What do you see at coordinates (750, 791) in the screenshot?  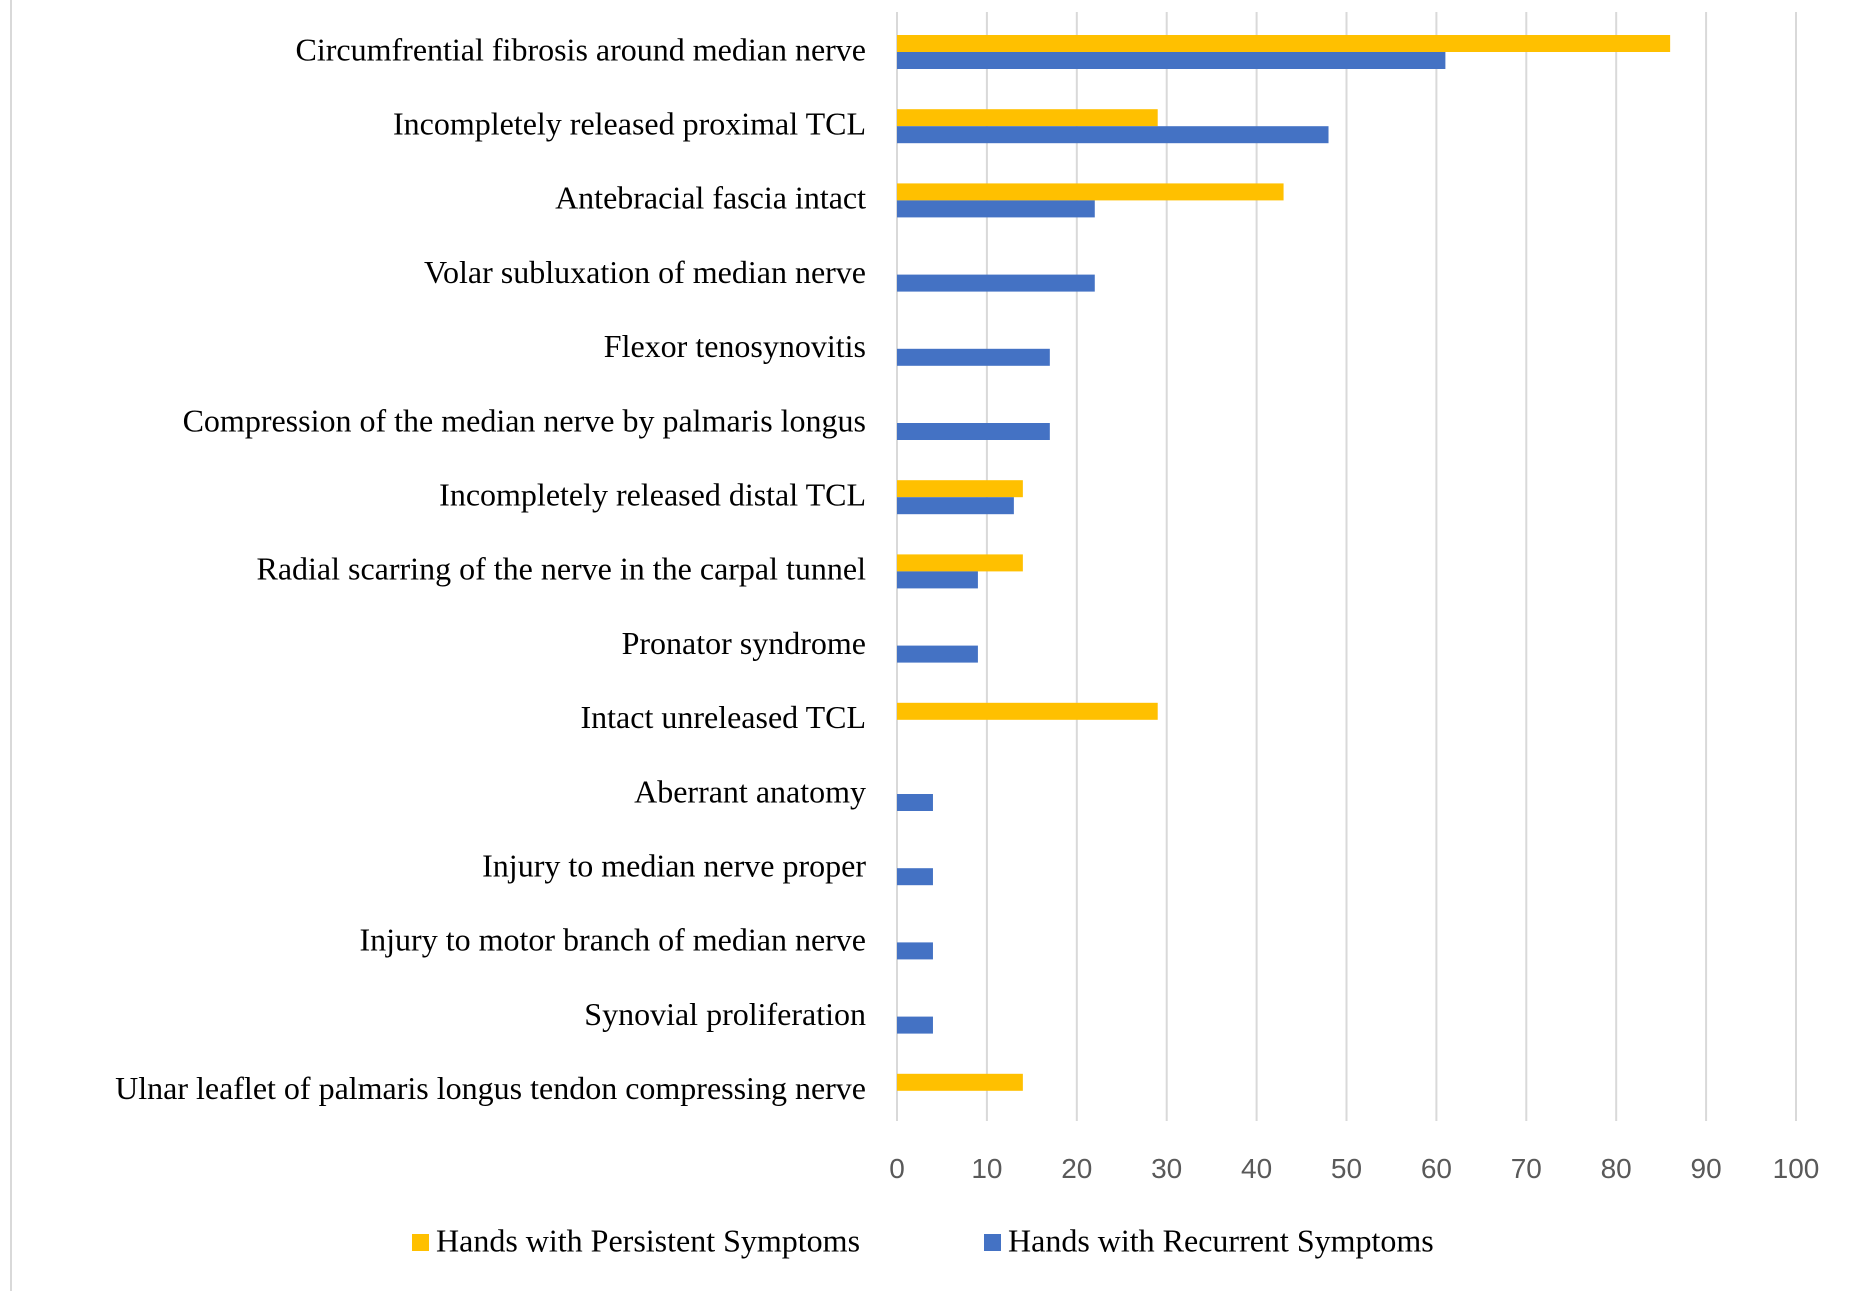 I see `category-label: Aberrant anatomy` at bounding box center [750, 791].